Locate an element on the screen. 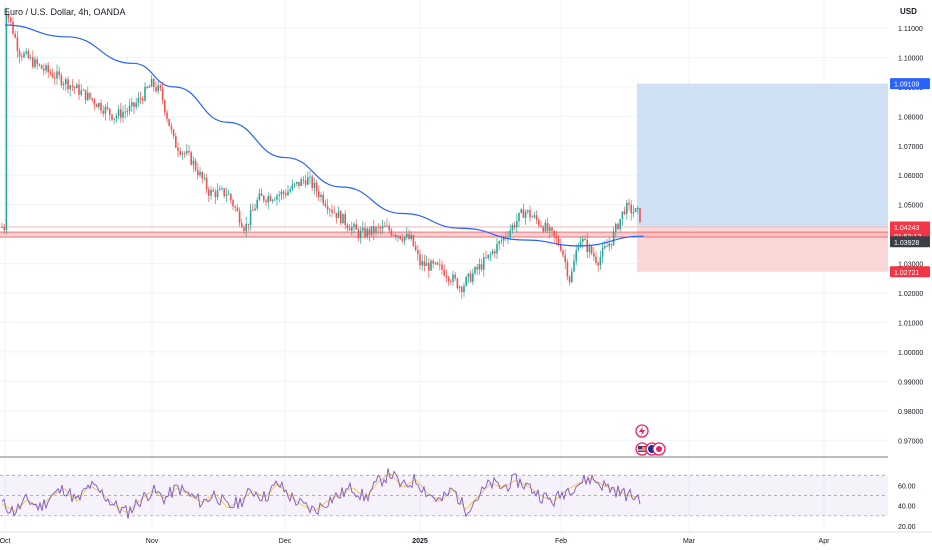  stop-price-tag-bg is located at coordinates (910, 272).